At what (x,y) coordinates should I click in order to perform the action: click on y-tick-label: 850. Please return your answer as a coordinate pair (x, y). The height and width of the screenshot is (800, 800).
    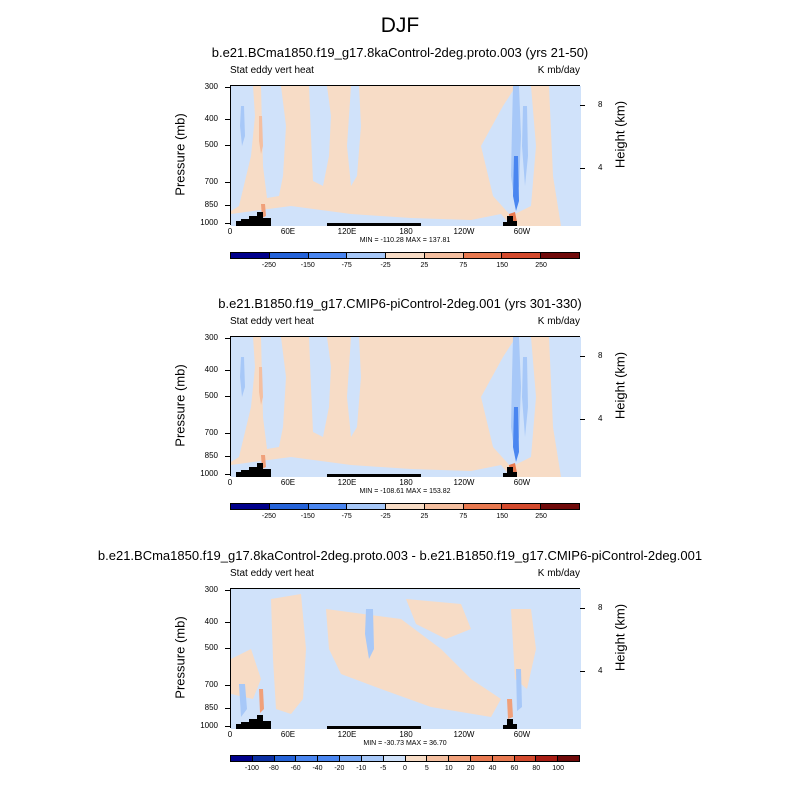
    Looking at the image, I should click on (211, 455).